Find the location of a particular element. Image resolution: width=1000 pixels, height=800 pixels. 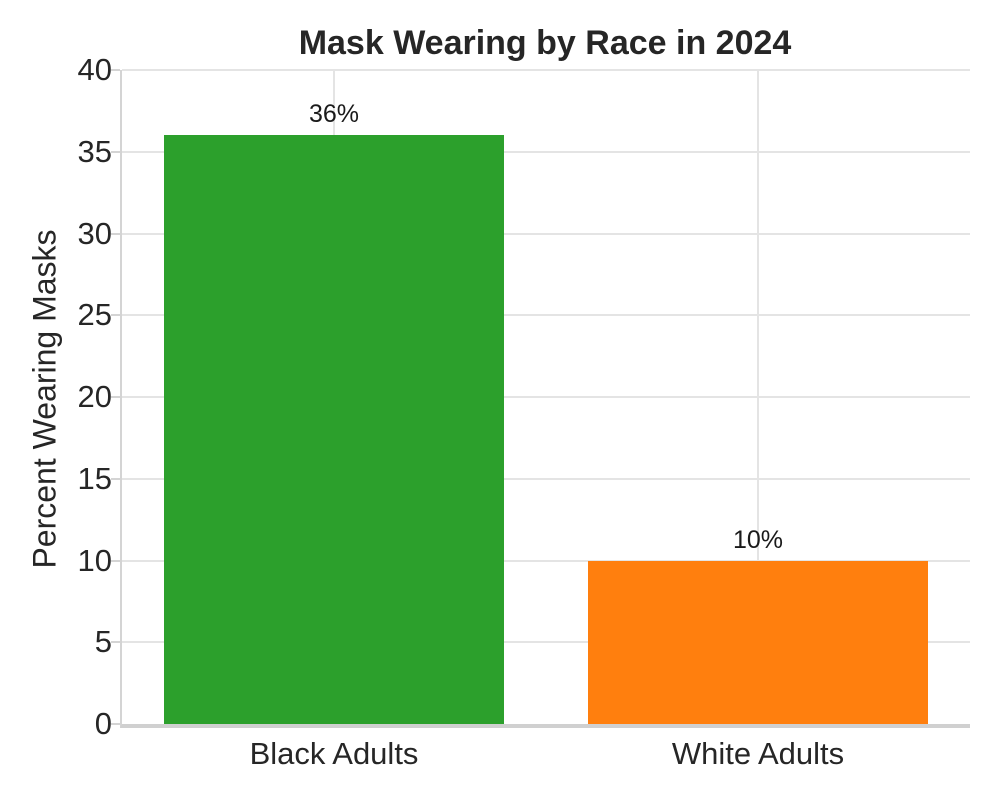

y-tick-label: 10 is located at coordinates (94, 560).